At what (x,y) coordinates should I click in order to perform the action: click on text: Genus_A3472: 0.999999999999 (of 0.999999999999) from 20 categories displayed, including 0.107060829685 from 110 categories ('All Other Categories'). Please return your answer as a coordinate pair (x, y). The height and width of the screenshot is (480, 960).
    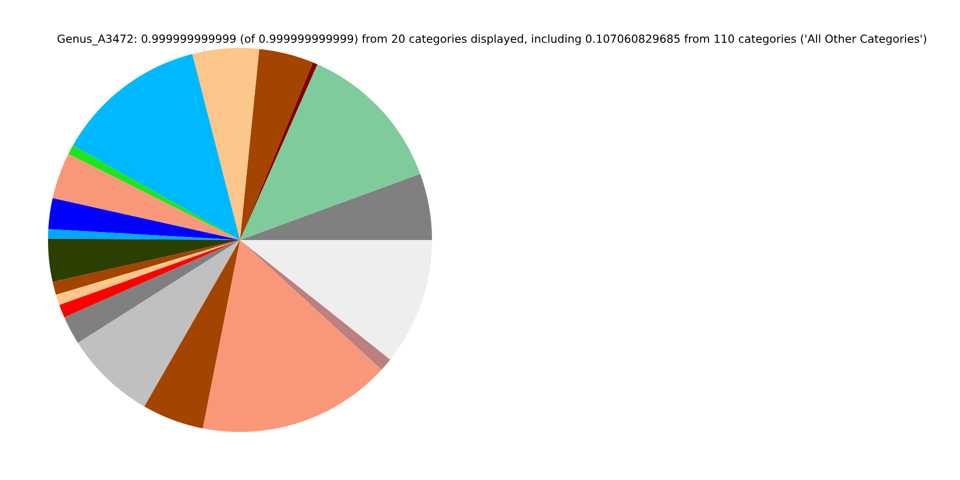
    Looking at the image, I should click on (492, 40).